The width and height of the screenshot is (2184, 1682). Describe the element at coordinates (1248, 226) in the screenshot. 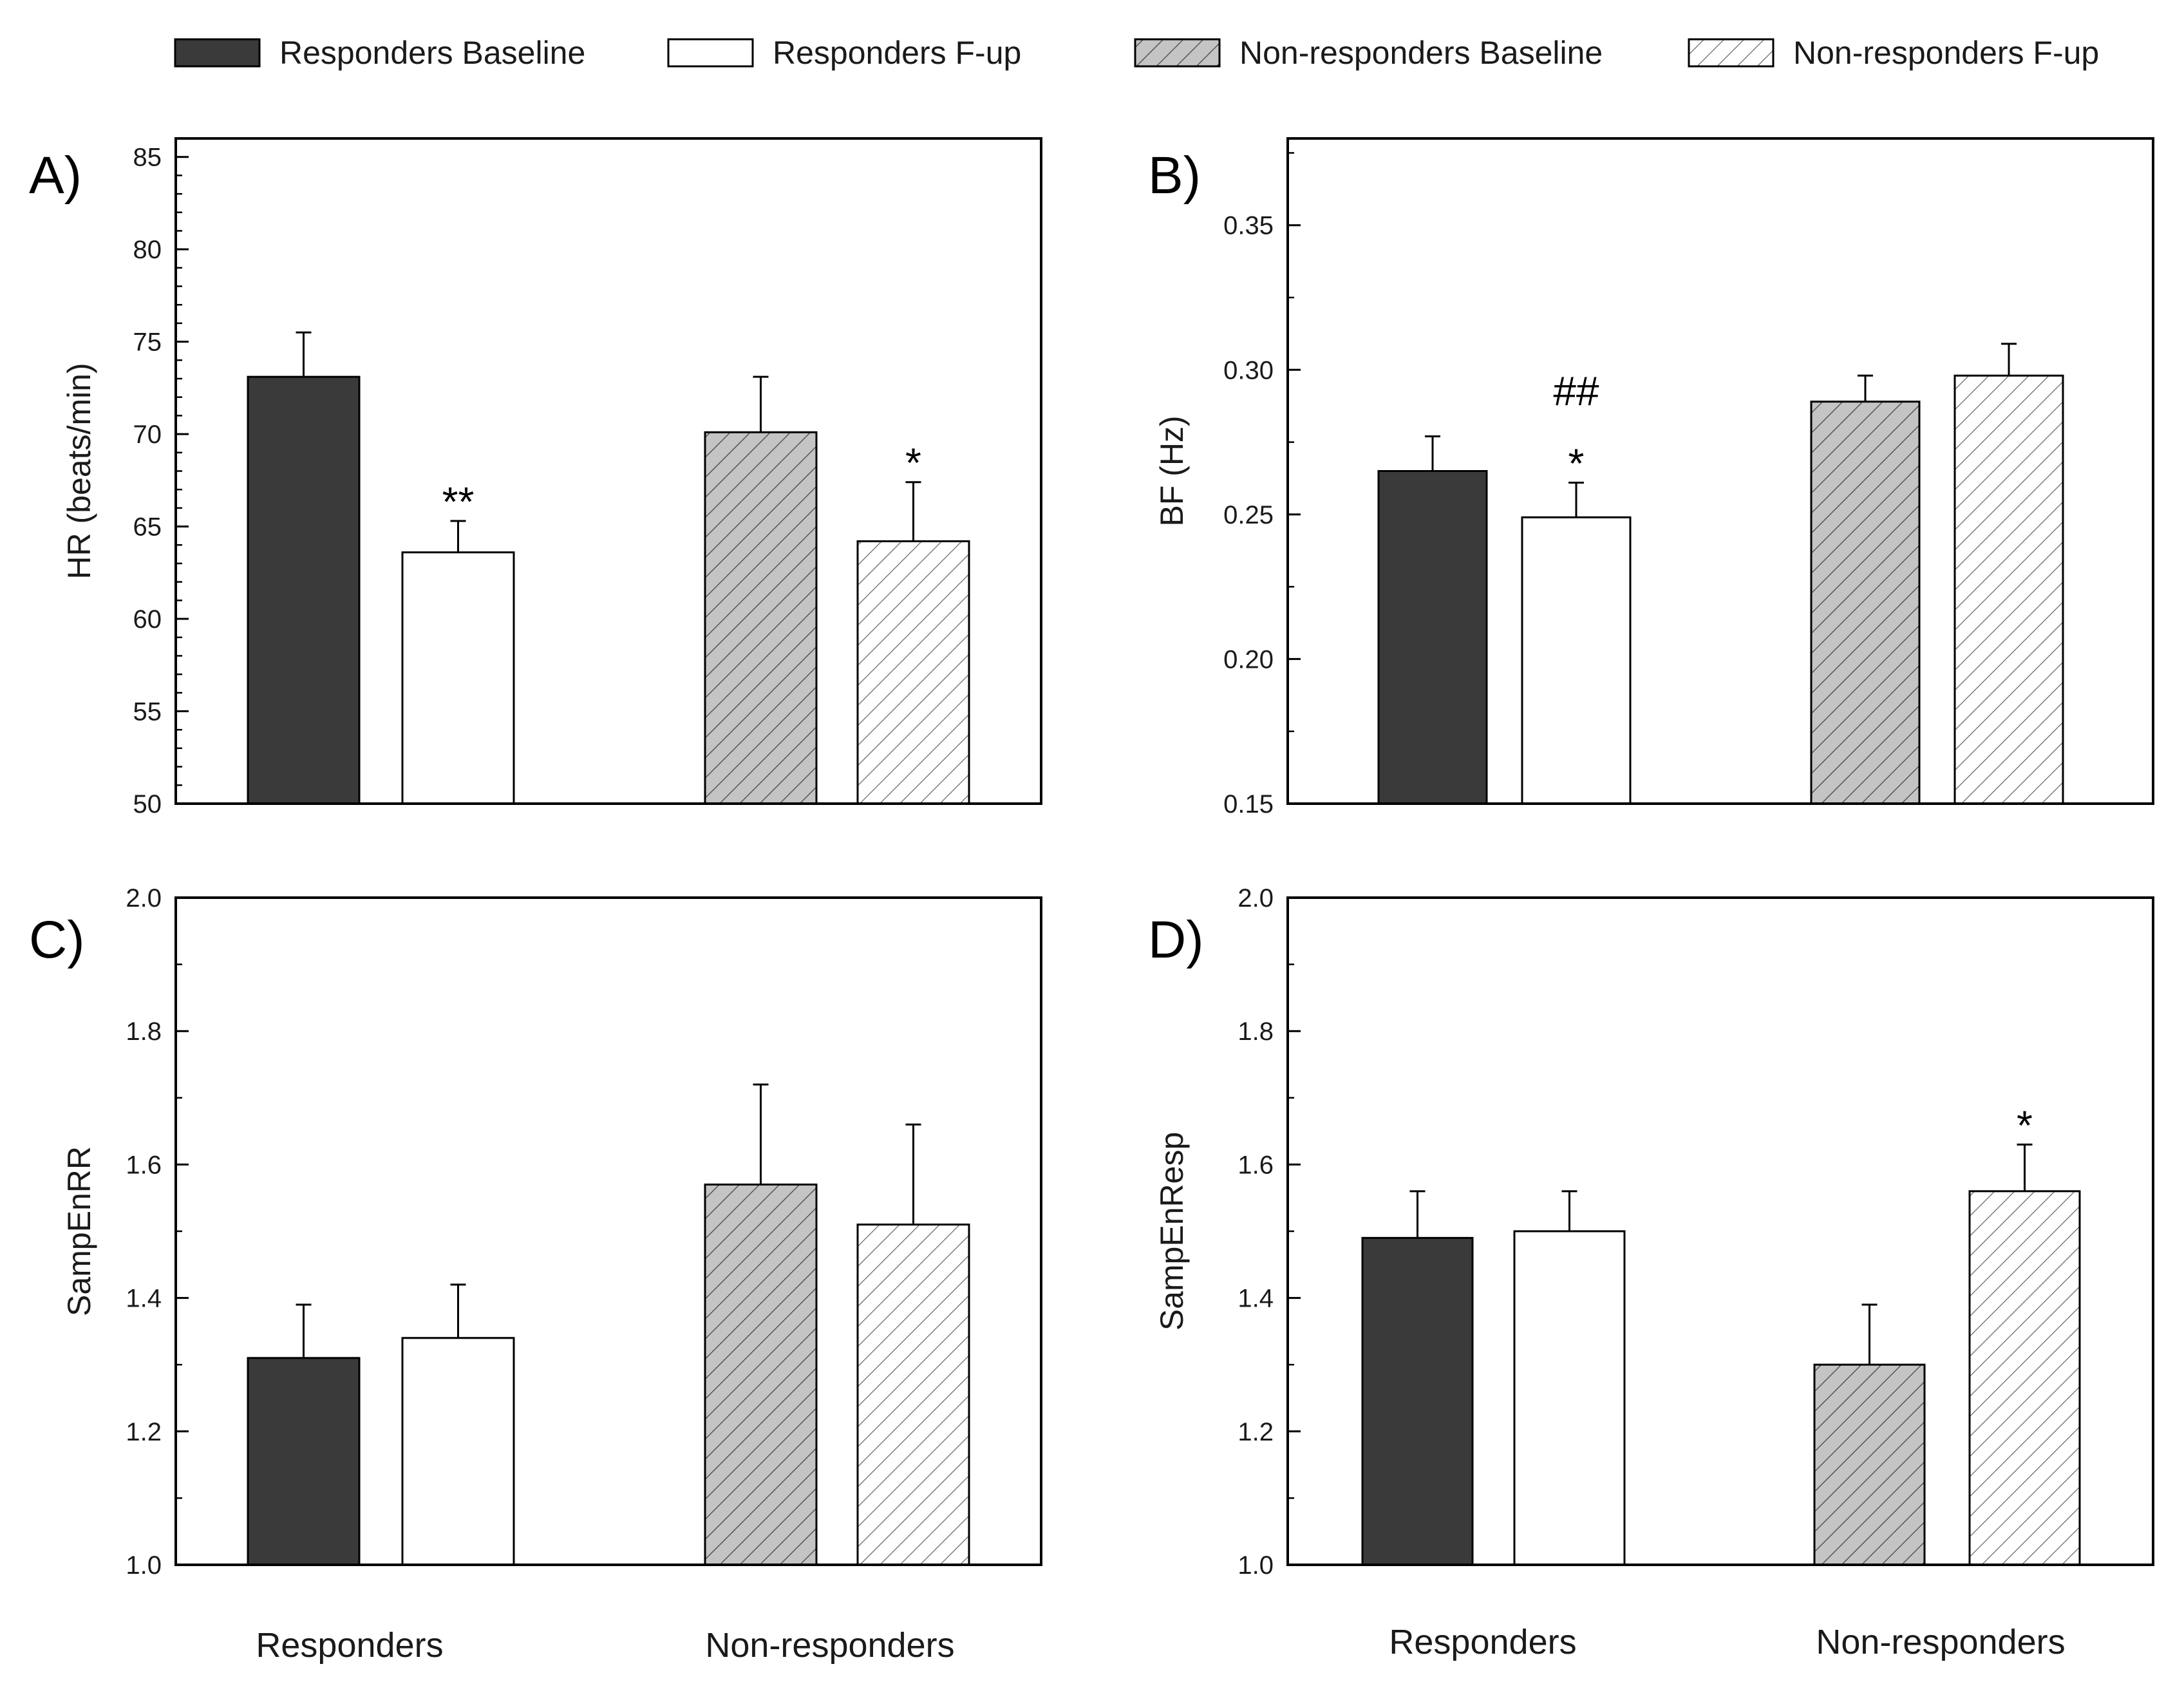

I see `y-tick-label: 0.35` at that location.